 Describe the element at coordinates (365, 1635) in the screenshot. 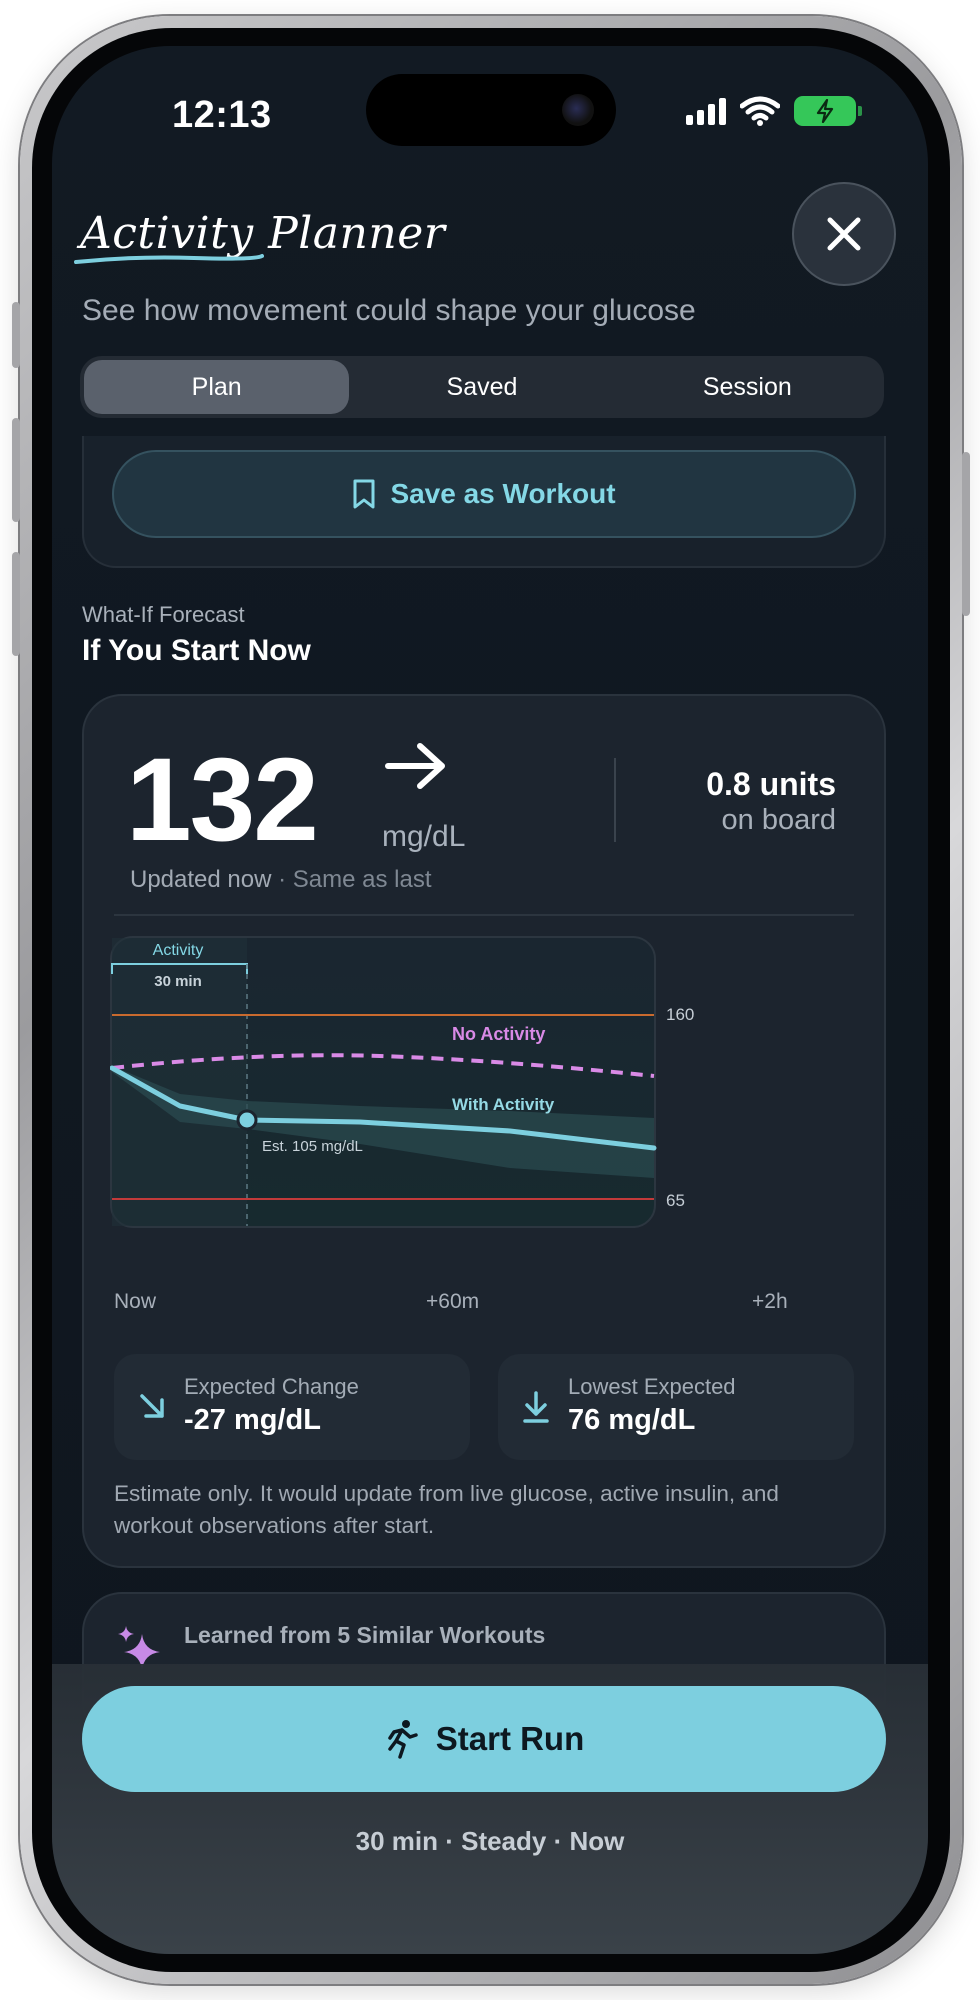

I see `learned-title: Learned from 5 Similar Workouts` at that location.